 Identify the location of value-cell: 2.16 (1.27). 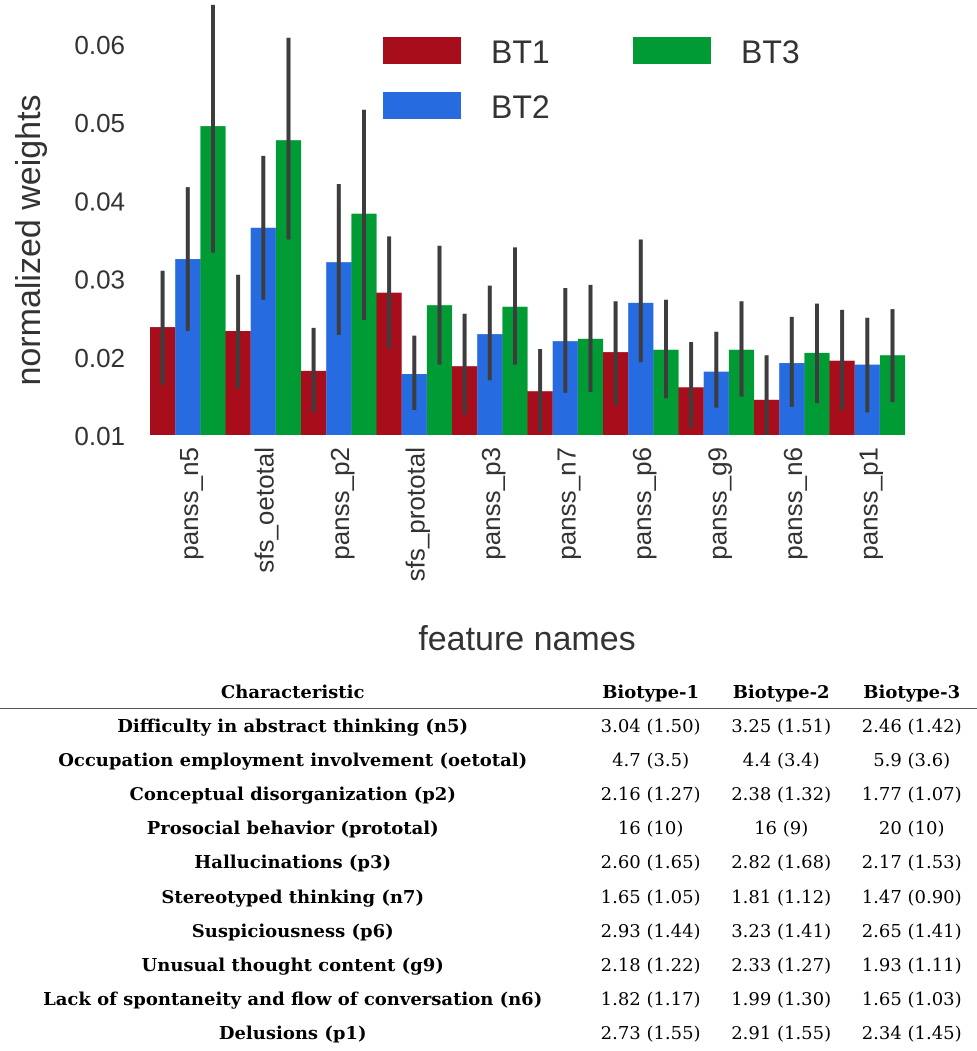
(650, 794).